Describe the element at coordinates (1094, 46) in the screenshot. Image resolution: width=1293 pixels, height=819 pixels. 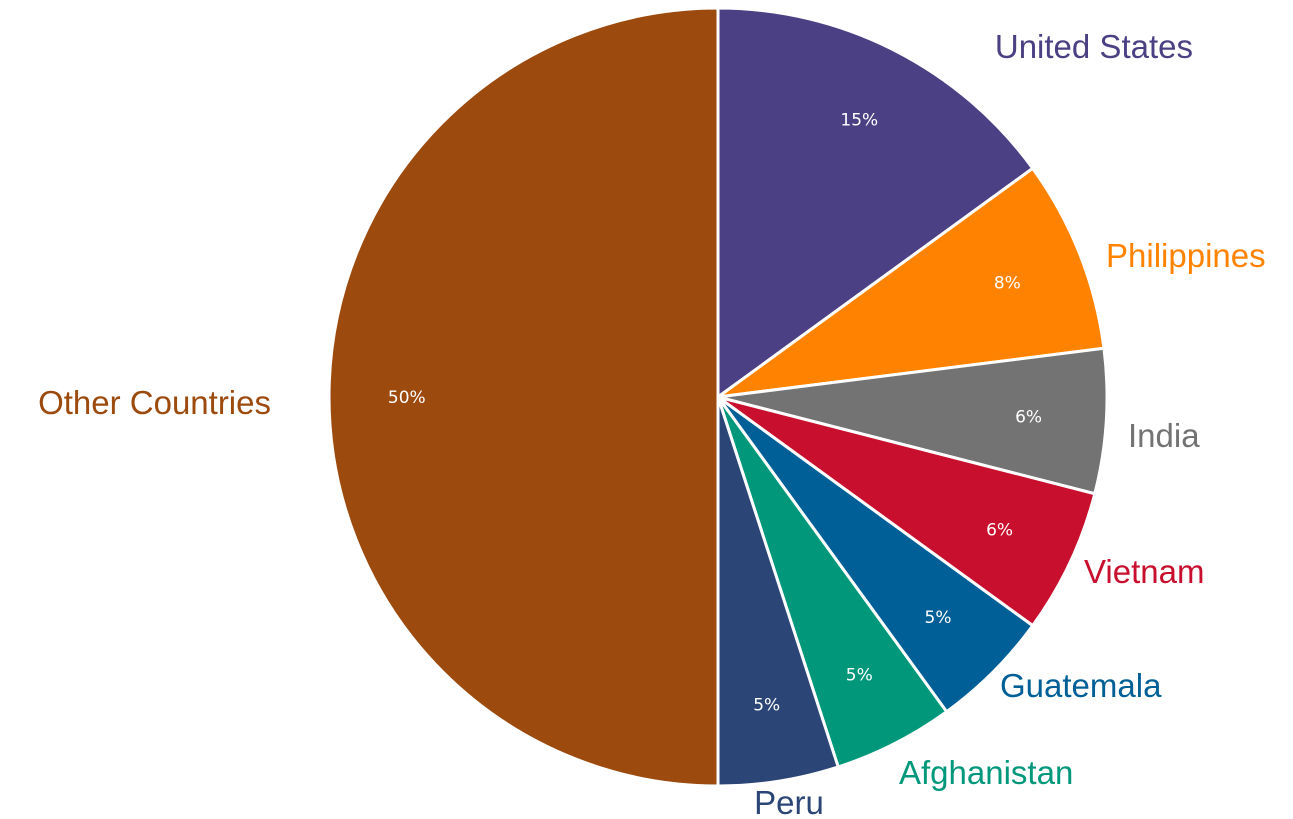
I see `slice-category-label: United States` at that location.